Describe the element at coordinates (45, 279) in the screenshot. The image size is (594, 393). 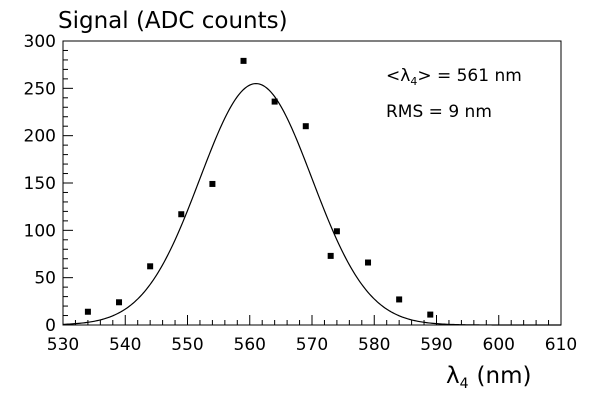
I see `y-tick-label: 50` at that location.